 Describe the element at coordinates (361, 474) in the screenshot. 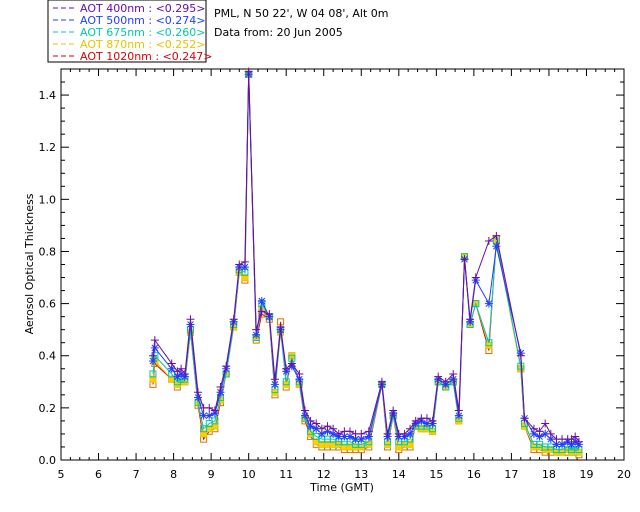

I see `x-tick-label: 13` at that location.